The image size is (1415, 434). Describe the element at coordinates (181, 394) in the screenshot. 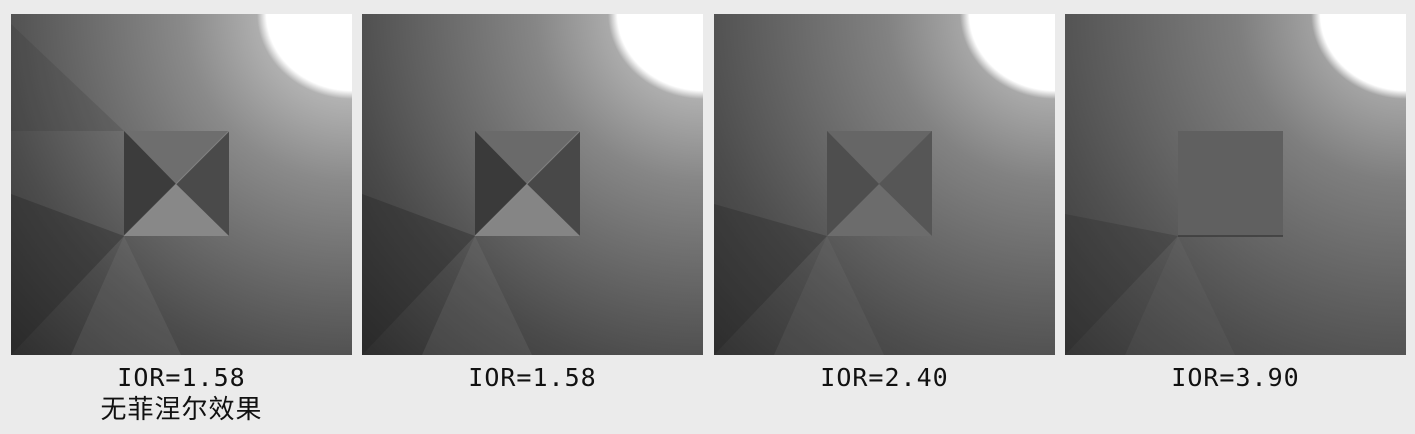

I see `caption-1: IOR=1.58 无菲涅尔效果` at that location.